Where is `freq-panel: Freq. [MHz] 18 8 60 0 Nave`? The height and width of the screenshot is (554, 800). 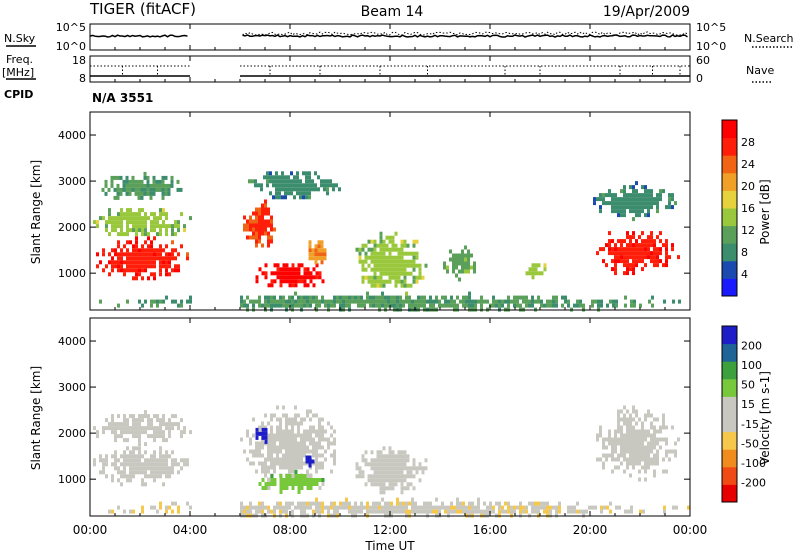
freq-panel: Freq. [MHz] 18 8 60 0 Nave is located at coordinates (388, 69).